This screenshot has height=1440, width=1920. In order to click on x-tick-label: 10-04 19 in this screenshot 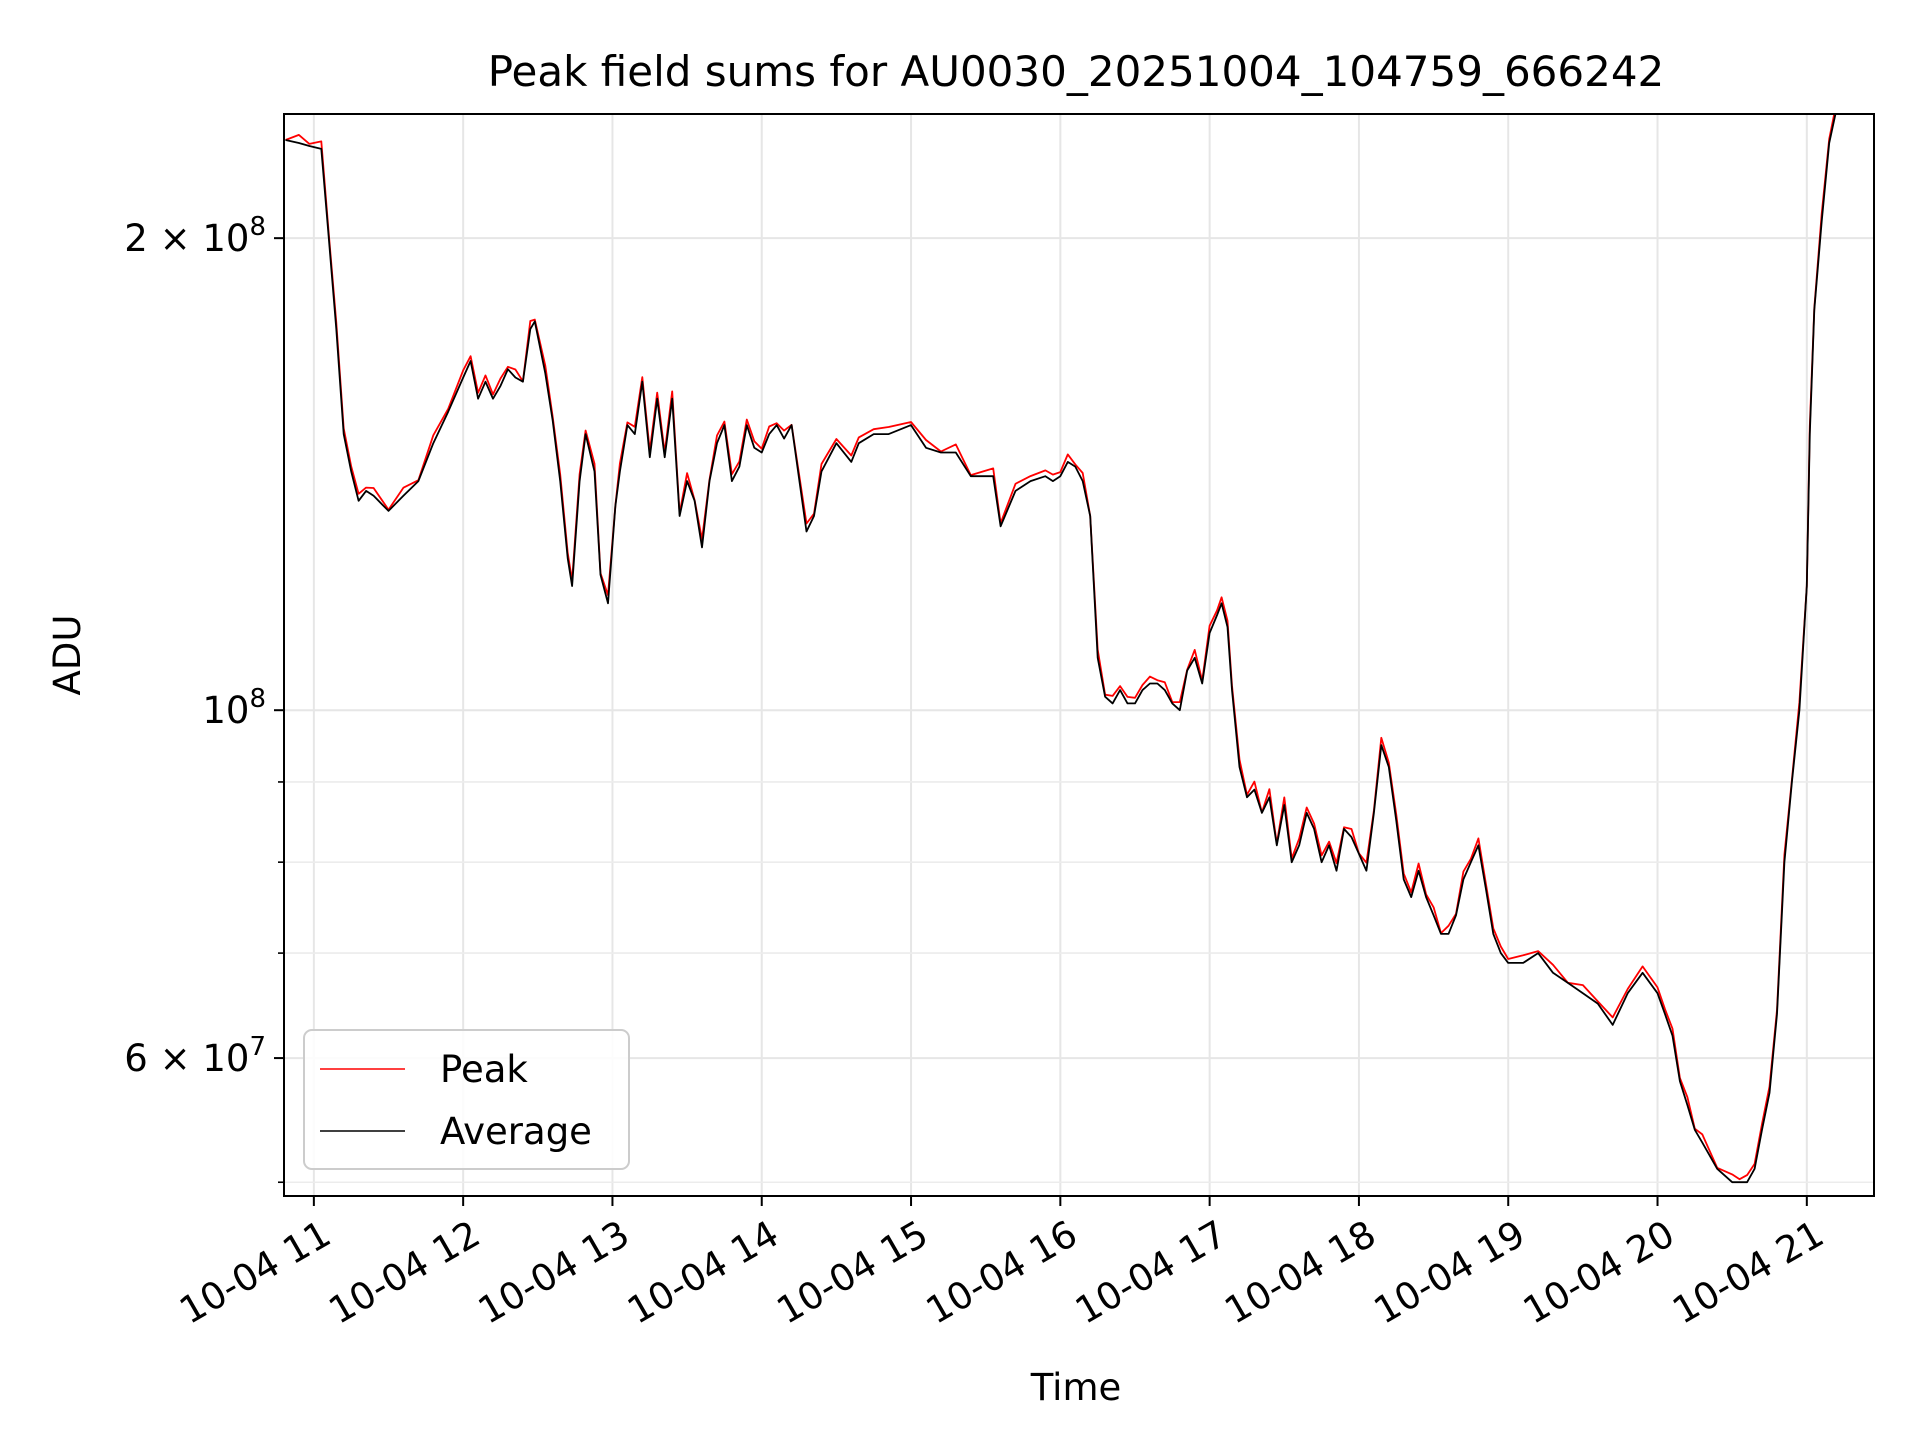, I will do `click(1450, 1272)`.